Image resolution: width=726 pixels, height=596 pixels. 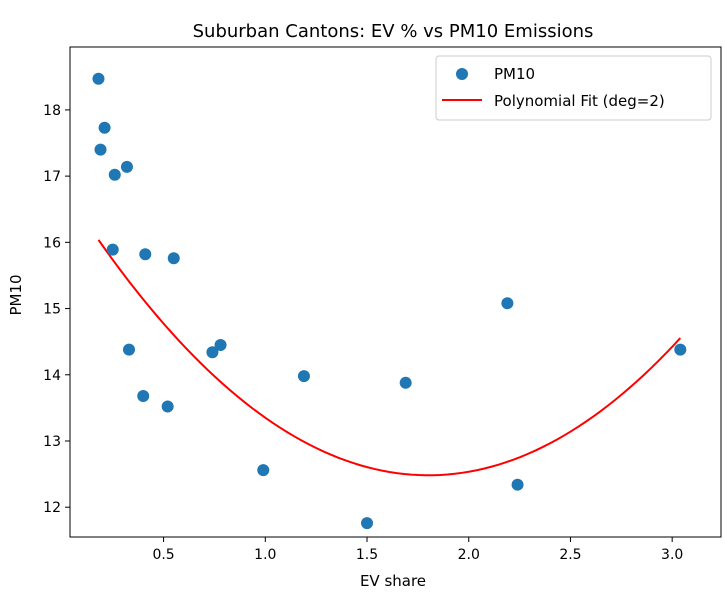 I want to click on x-tick-label: 2.0, so click(x=469, y=555).